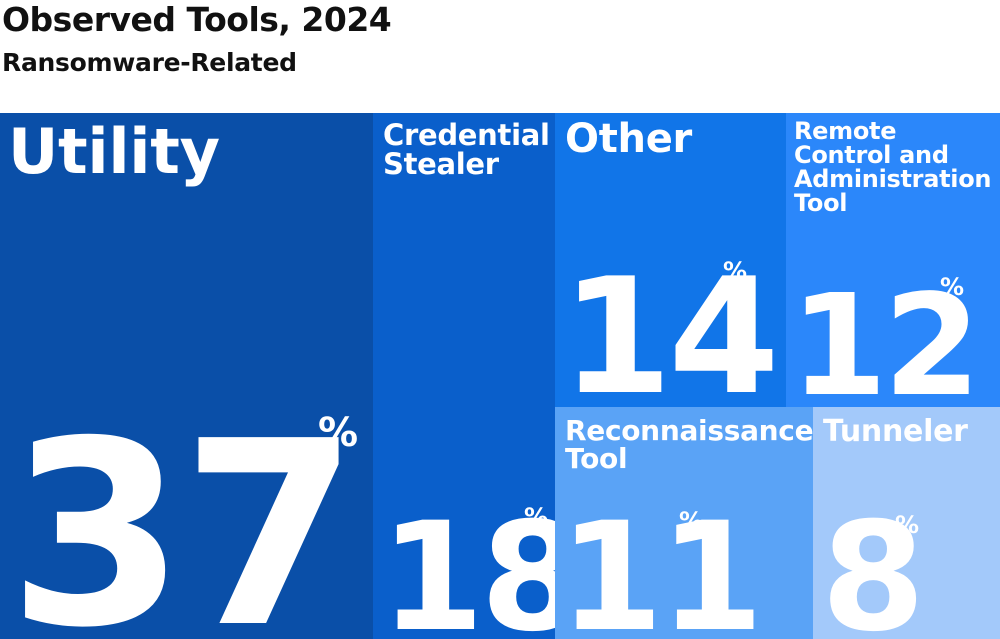  Describe the element at coordinates (464, 376) in the screenshot. I see `treemap-tile-credential: Credential Stealer 18%` at that location.